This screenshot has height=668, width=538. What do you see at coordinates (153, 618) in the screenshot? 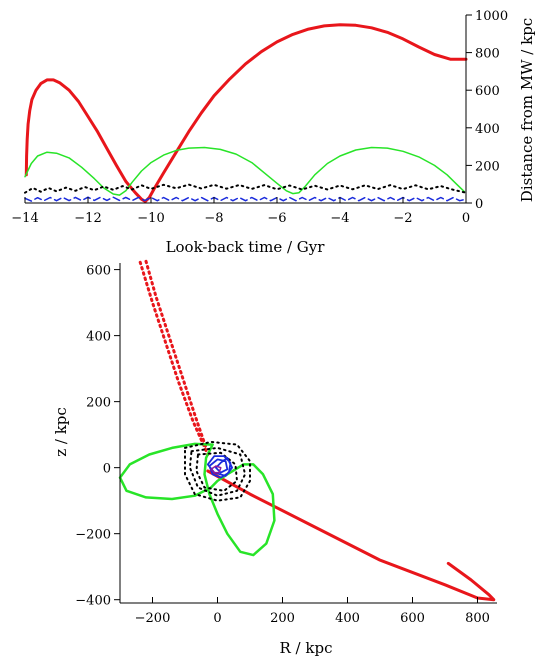
I see `bottom-x-tick-label: −200` at bounding box center [153, 618].